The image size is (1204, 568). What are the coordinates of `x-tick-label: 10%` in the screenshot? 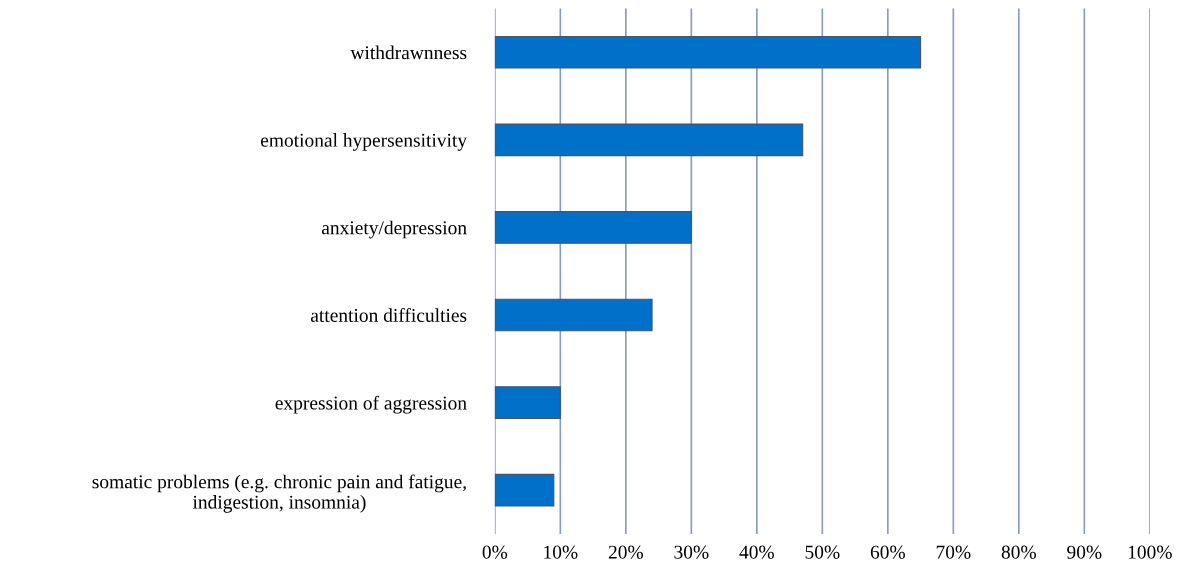 It's located at (561, 552).